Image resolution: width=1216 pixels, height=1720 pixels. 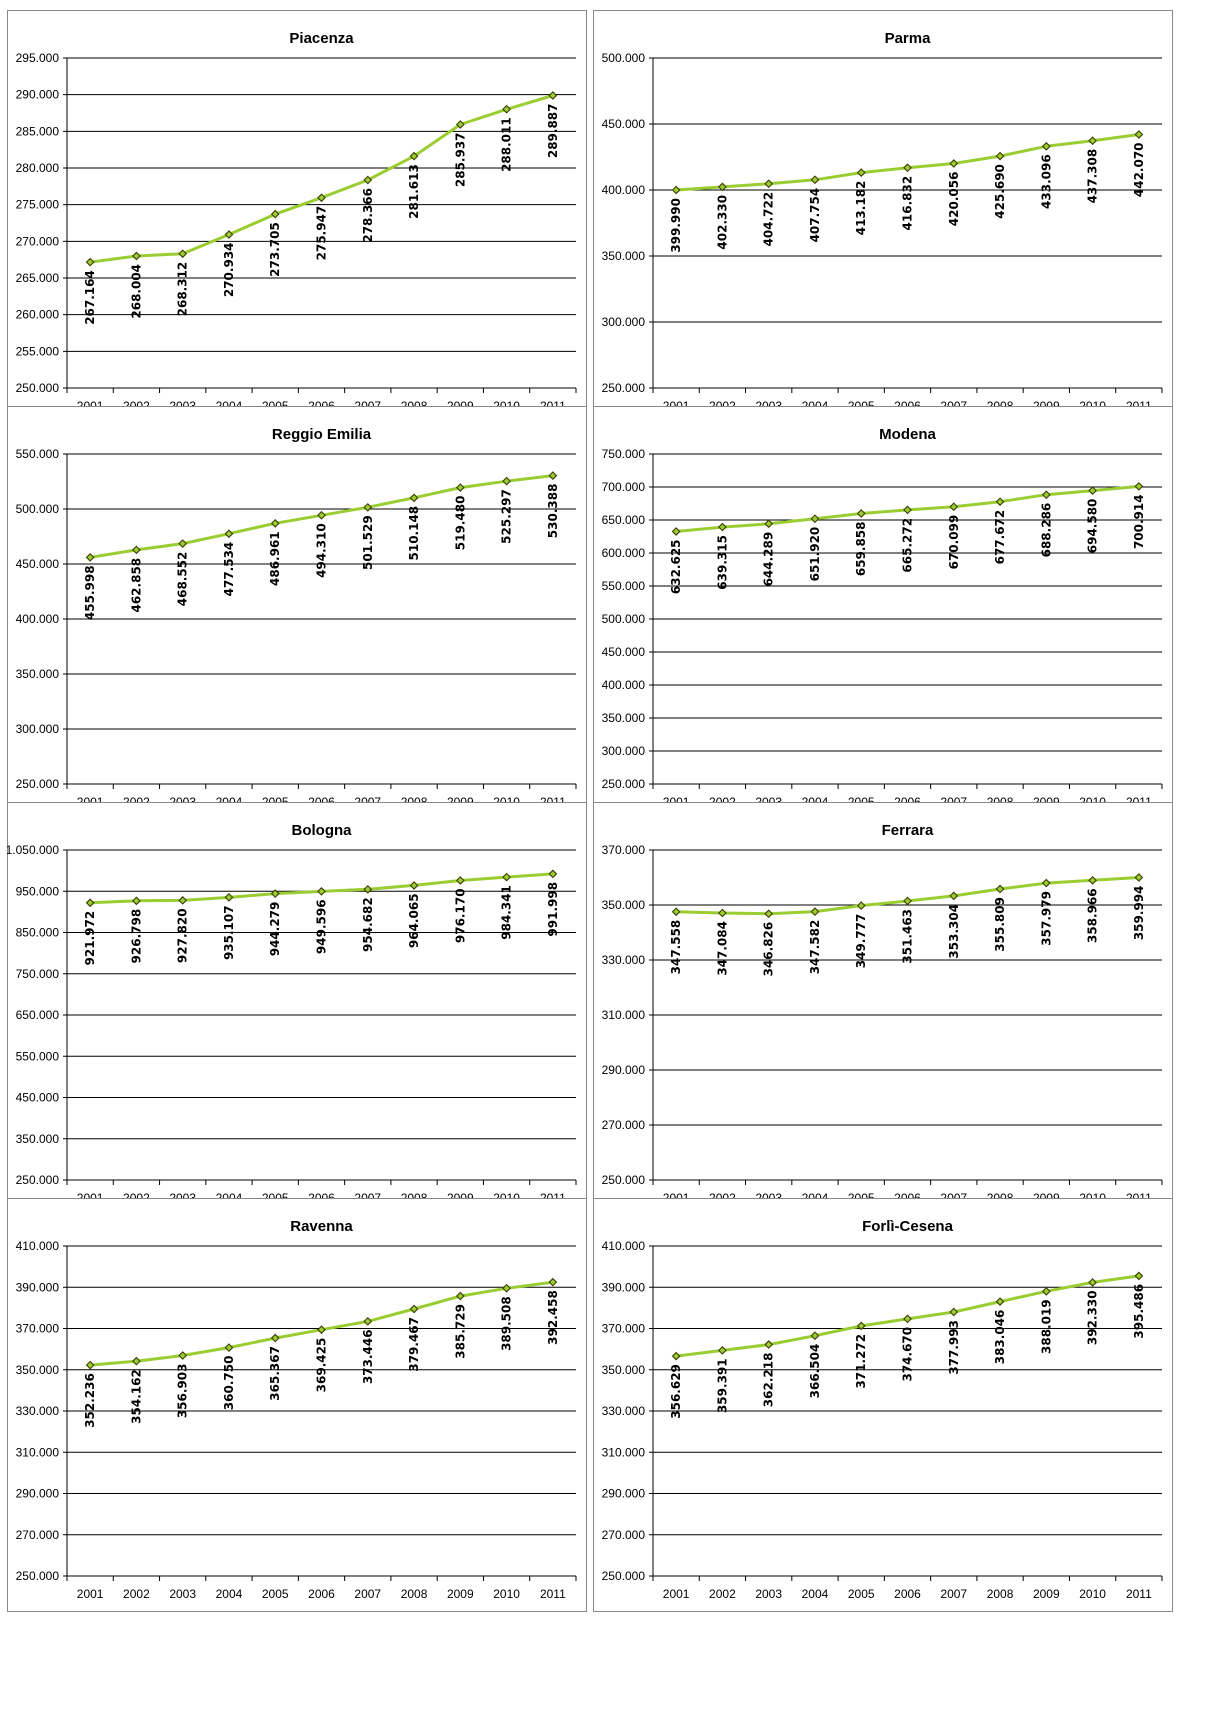 I want to click on y-tick-label: 400.000, so click(x=624, y=190).